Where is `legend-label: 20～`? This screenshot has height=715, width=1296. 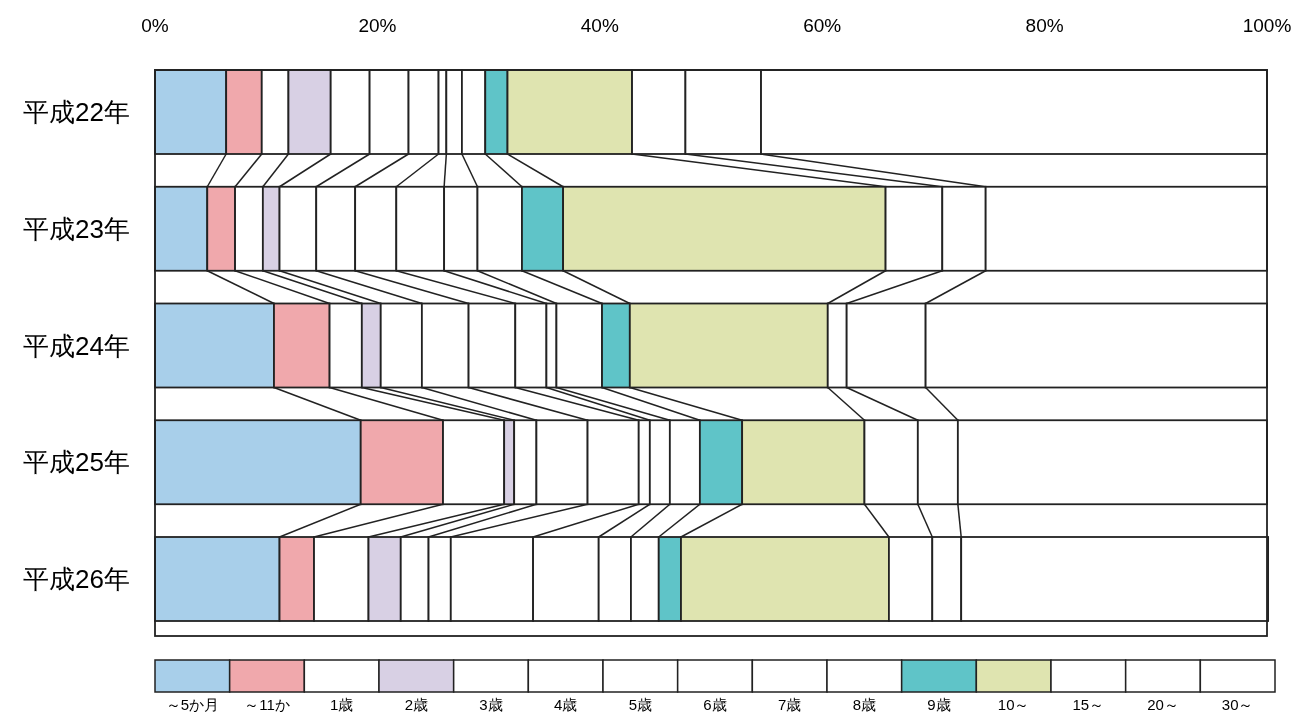
legend-label: 20～ is located at coordinates (1163, 704).